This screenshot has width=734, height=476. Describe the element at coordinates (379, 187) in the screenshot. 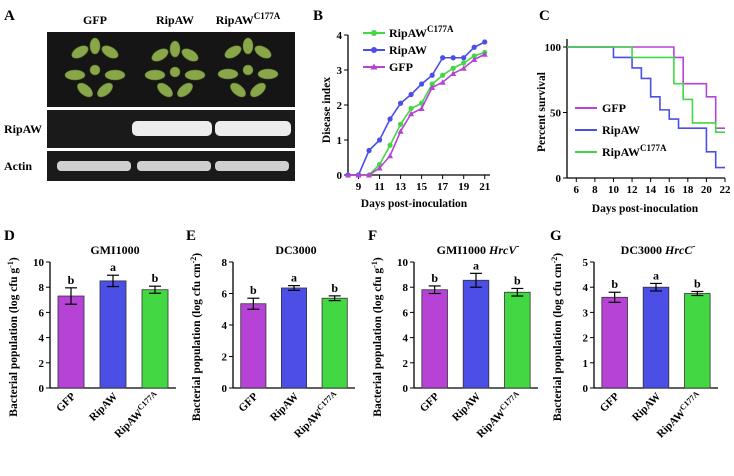

I see `b-xtick-label: 11` at that location.